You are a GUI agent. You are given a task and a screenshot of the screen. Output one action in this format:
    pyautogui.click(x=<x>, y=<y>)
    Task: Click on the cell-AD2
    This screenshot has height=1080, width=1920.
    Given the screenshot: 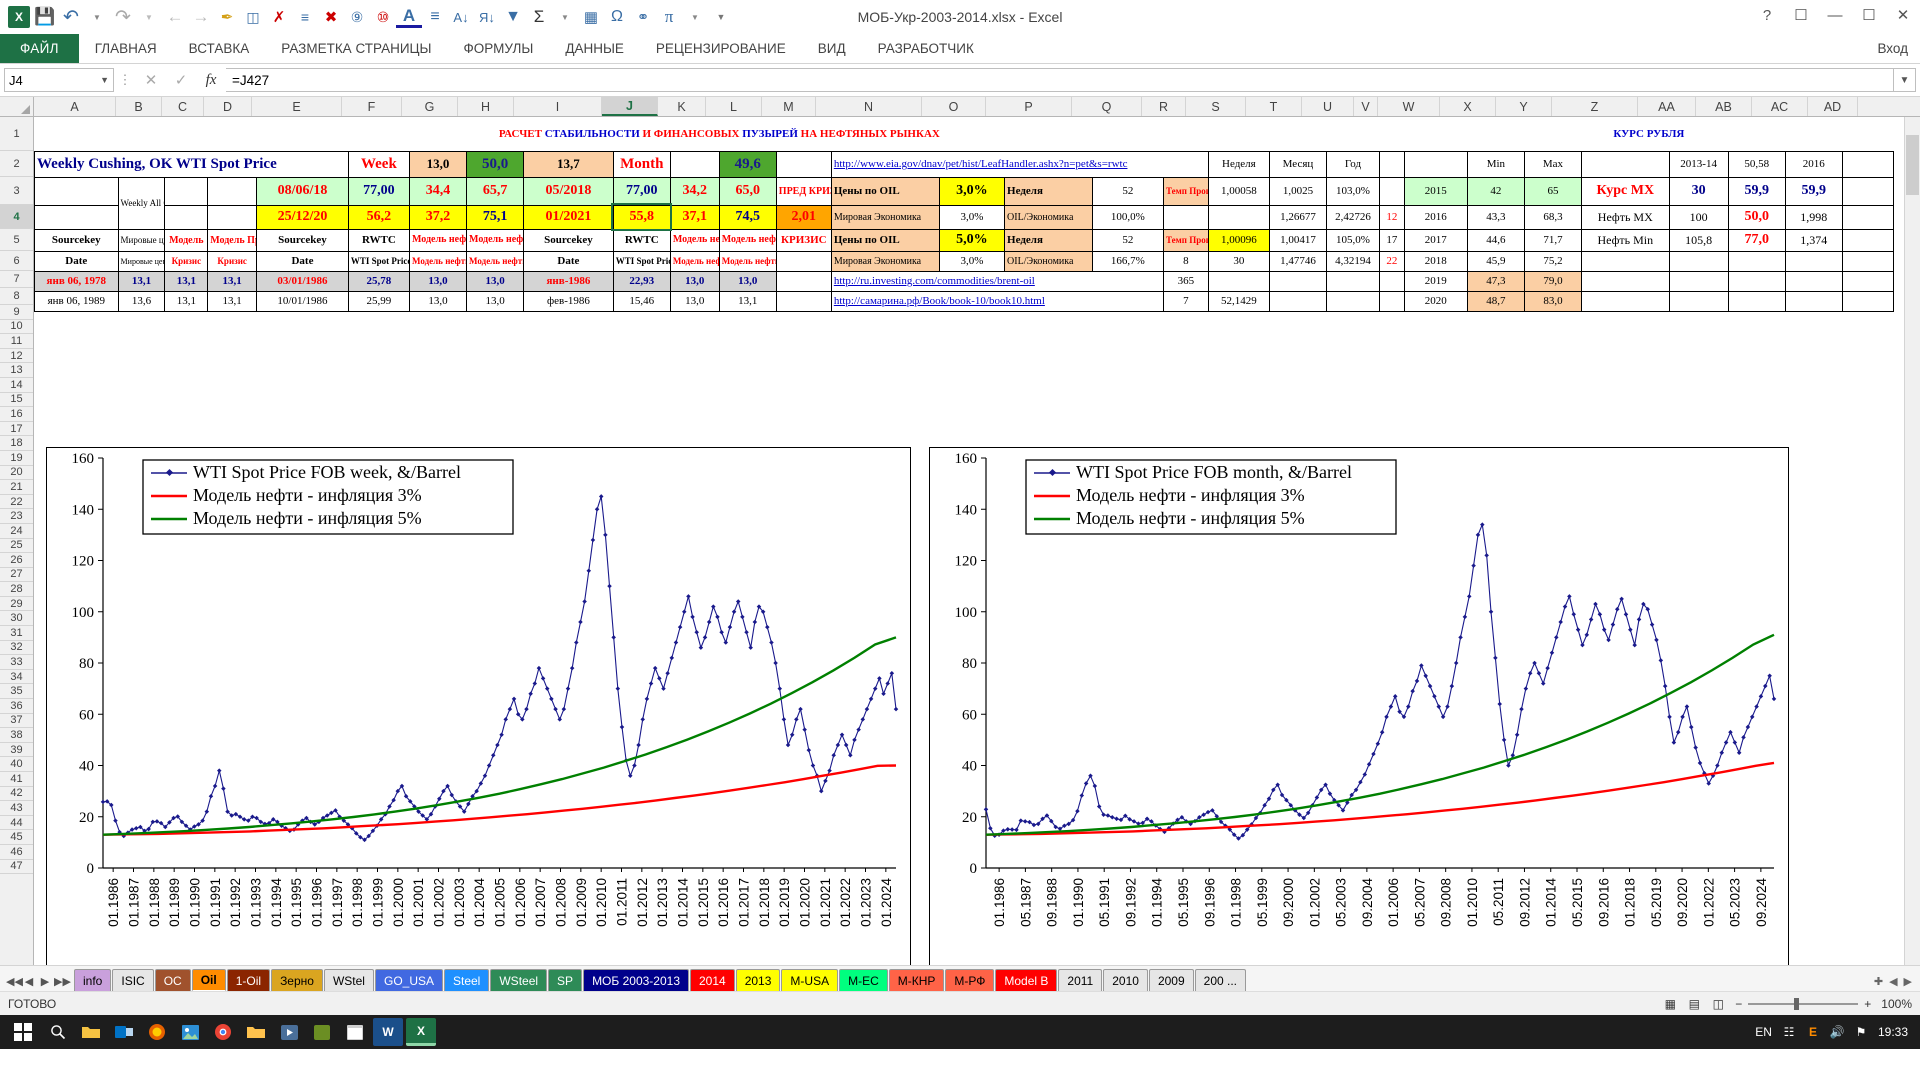 What is the action you would take?
    pyautogui.click(x=1868, y=164)
    